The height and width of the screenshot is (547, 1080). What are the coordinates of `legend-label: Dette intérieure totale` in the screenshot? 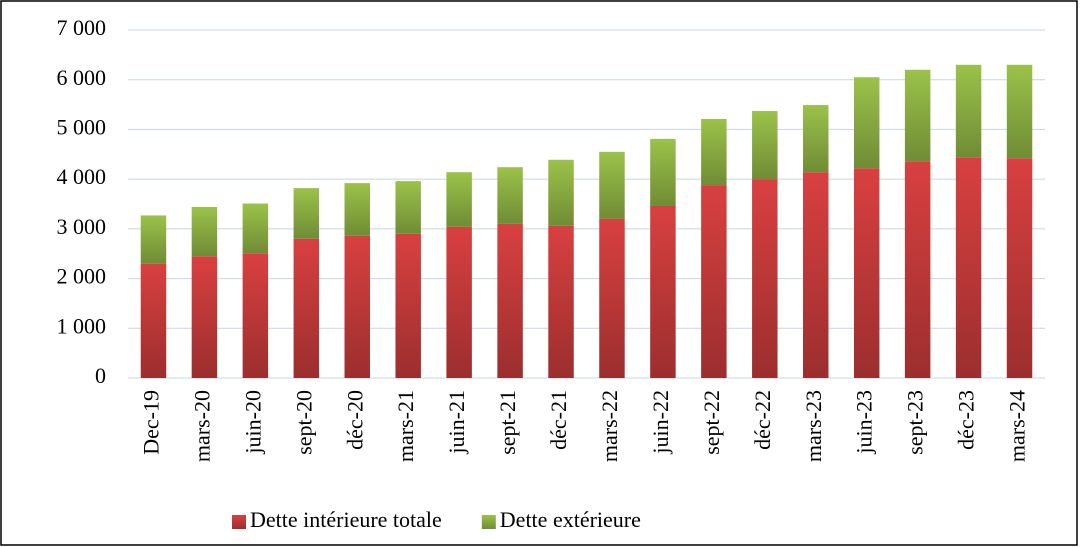 It's located at (346, 519).